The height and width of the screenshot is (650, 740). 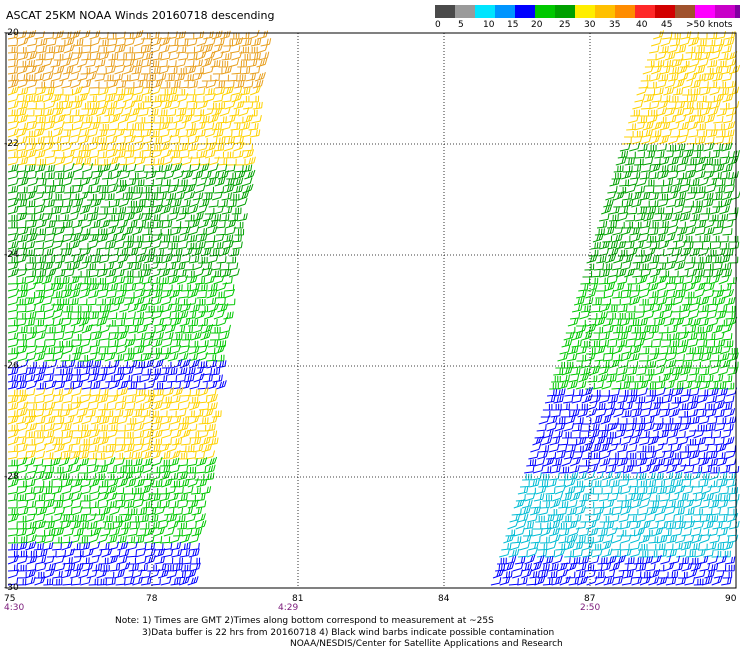 I want to click on longitude-label: 75, so click(x=10, y=599).